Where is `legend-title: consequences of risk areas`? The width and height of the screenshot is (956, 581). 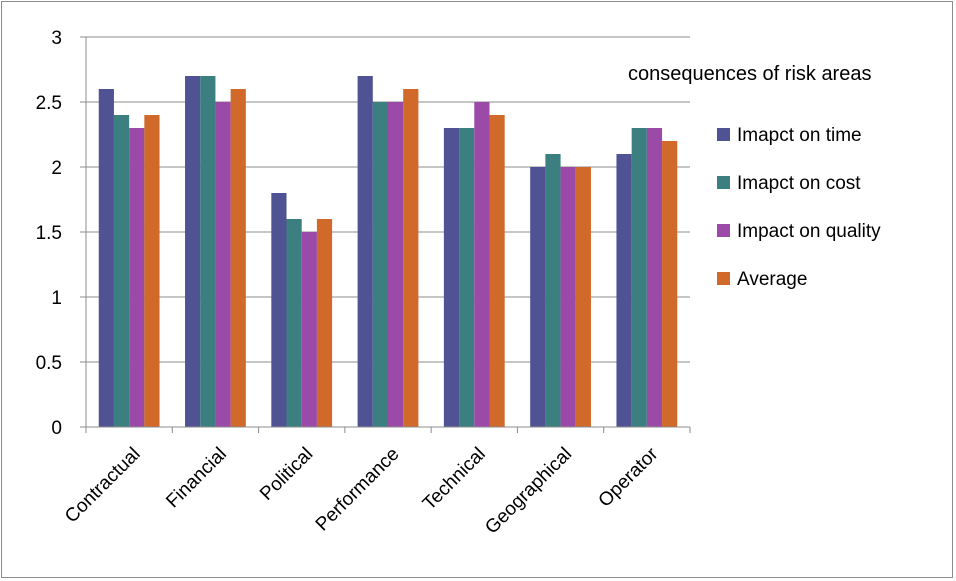 legend-title: consequences of risk areas is located at coordinates (749, 74).